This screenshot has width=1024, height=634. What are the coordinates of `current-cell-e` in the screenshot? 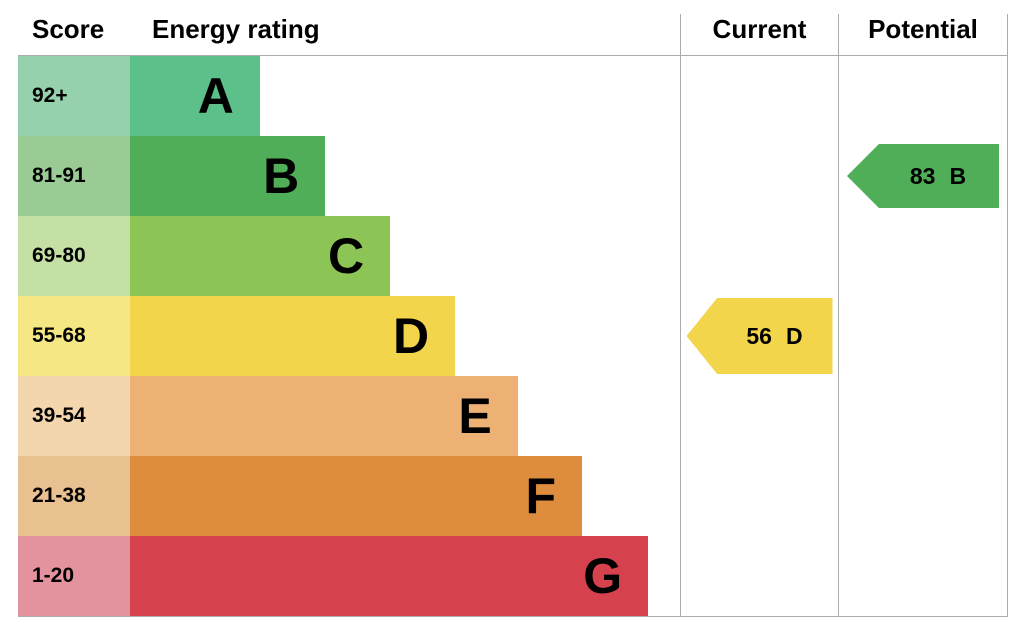 It's located at (759, 416).